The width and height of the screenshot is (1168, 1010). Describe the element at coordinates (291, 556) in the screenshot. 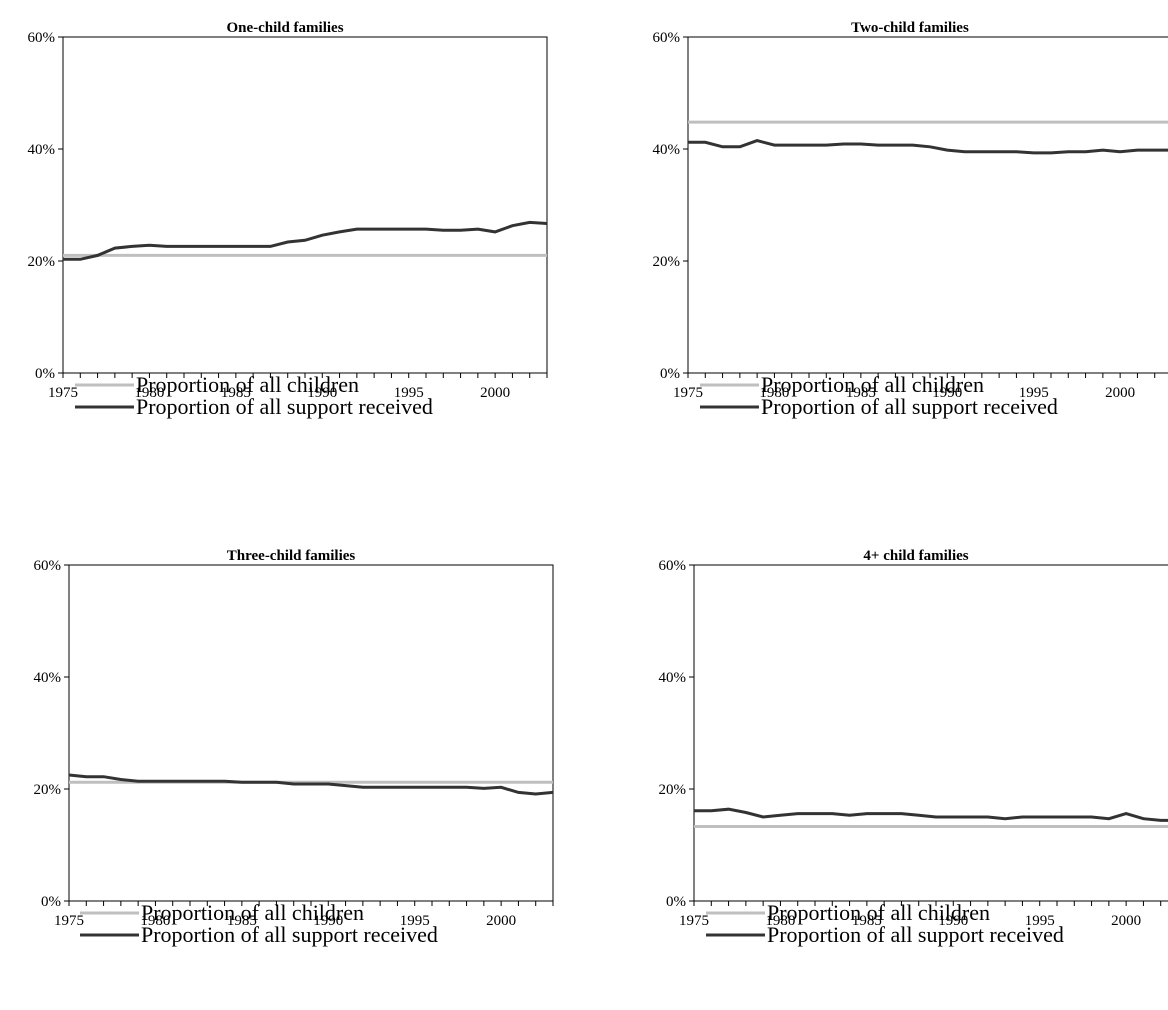

I see `chart-title: Three-child families` at that location.